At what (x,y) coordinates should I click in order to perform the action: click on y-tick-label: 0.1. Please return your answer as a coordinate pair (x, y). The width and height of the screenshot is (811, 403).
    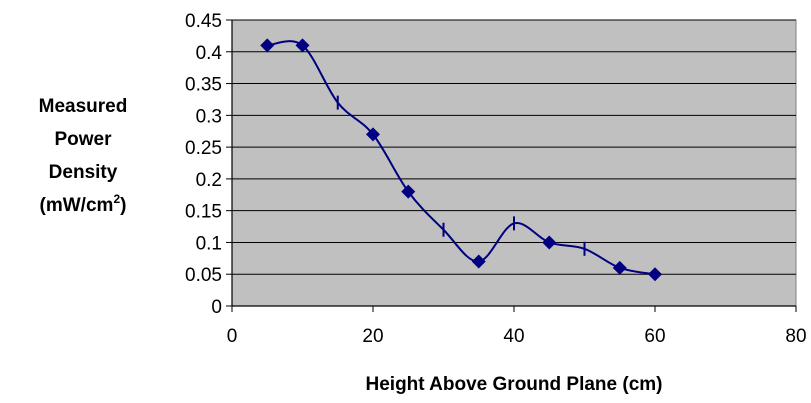
    Looking at the image, I should click on (209, 243).